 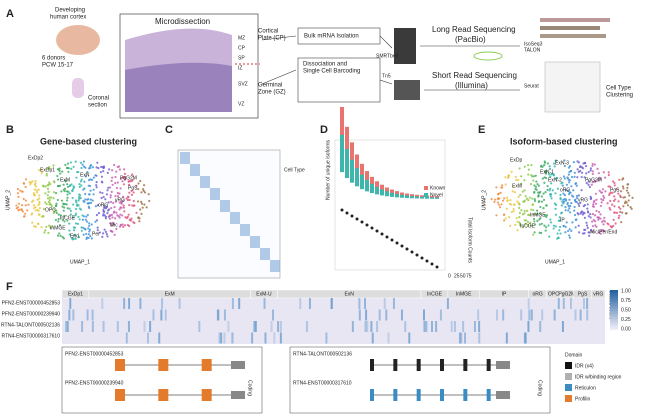 I want to click on arrow, so click(x=279, y=77).